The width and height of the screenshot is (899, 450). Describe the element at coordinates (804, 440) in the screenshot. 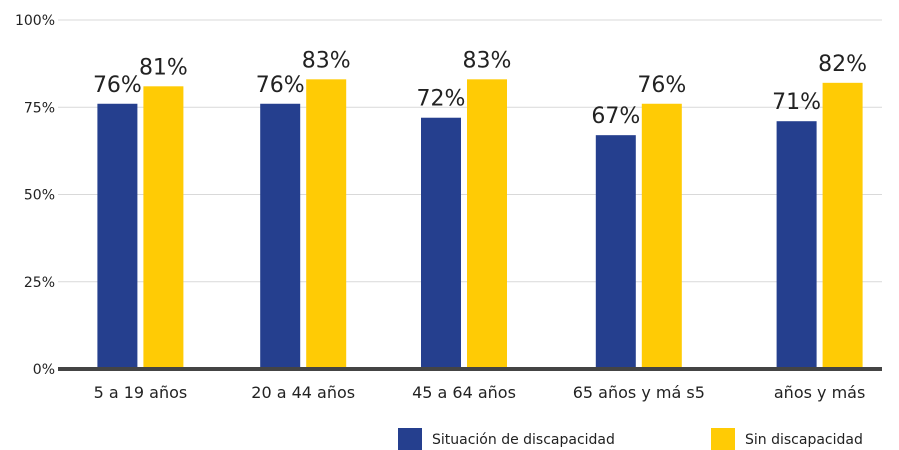

I see `legend-label: Sin discapacidad` at that location.